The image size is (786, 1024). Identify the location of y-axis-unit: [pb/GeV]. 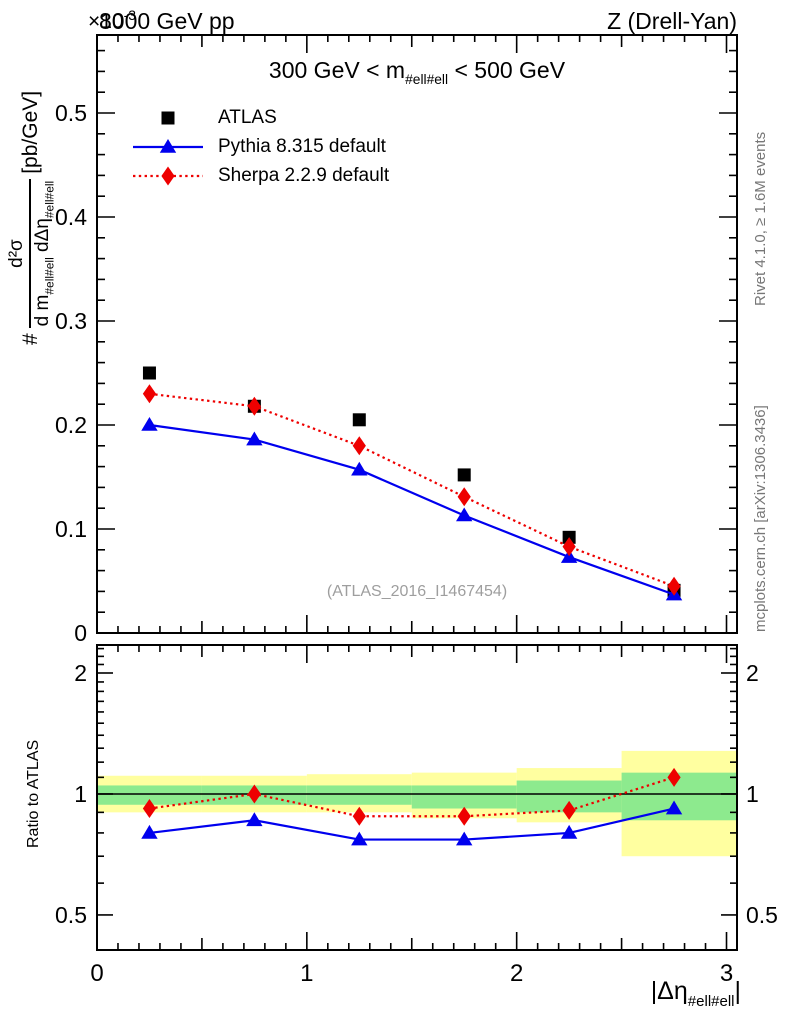
(31, 132).